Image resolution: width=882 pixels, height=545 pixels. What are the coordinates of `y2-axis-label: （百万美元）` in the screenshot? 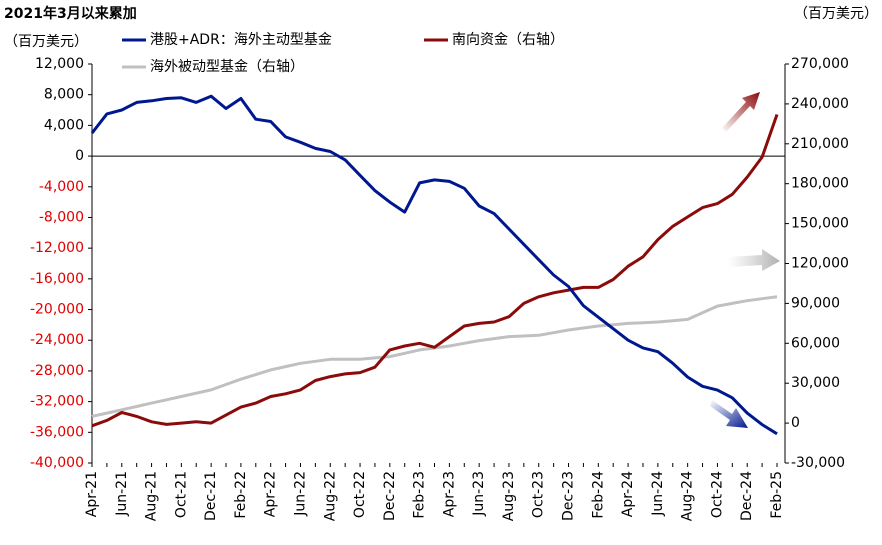 It's located at (836, 14).